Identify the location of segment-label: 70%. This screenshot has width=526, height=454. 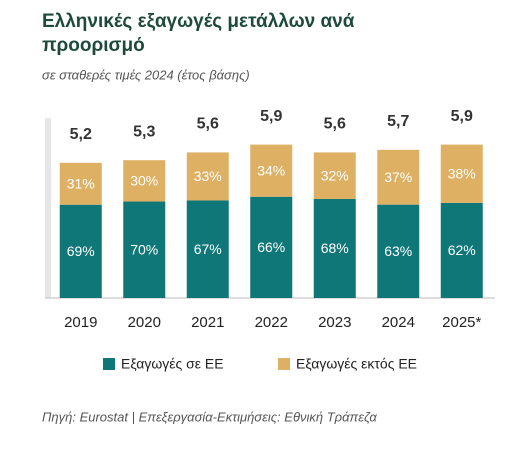
(144, 249).